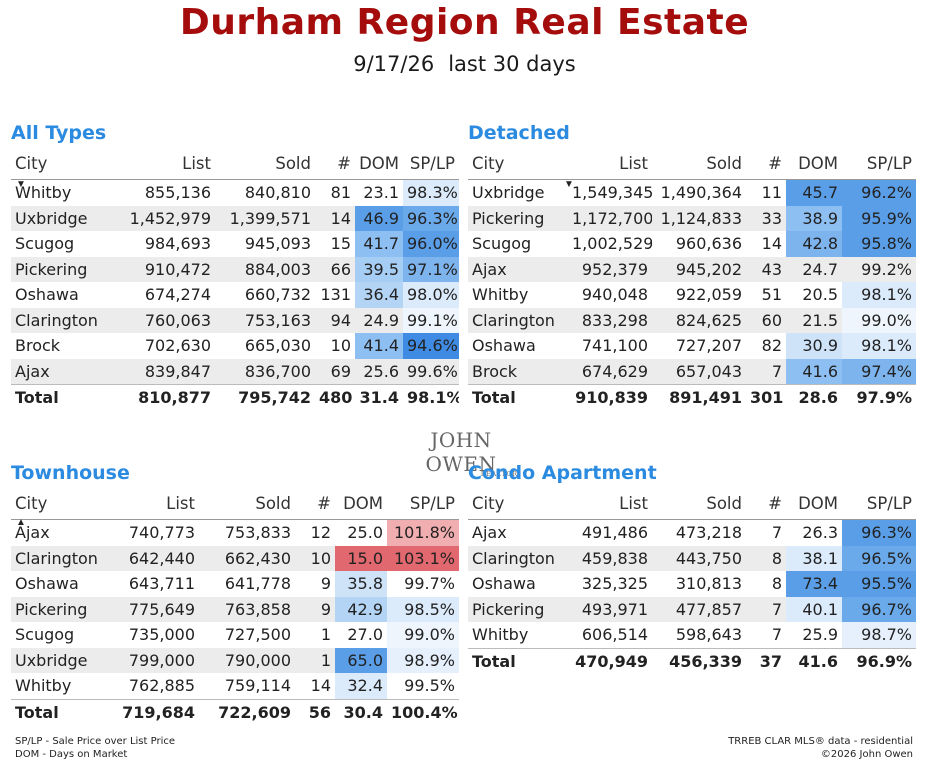 The width and height of the screenshot is (929, 769). What do you see at coordinates (612, 193) in the screenshot?
I see `cell-list: 1,549,345` at bounding box center [612, 193].